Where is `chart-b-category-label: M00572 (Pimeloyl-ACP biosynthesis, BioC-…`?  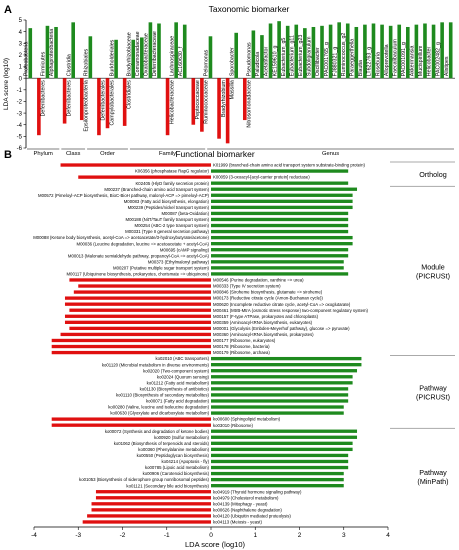
chart-b-category-label: M00572 (Pimeloyl-ACP biosynthesis, BioC-… is located at coordinates (124, 195).